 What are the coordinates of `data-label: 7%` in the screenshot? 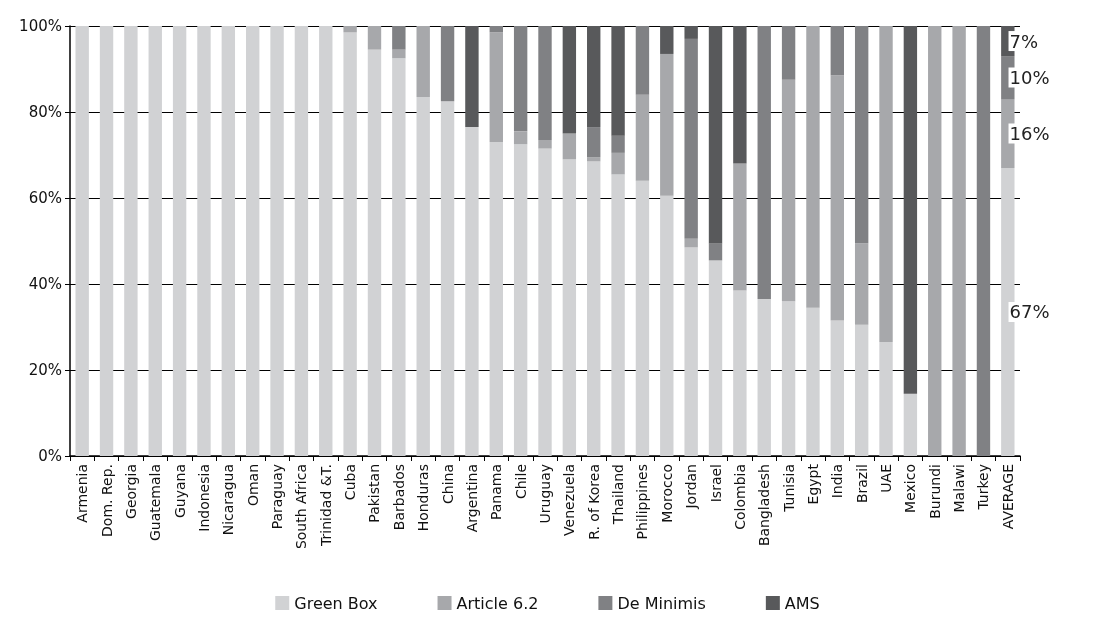 It's located at (1024, 41).